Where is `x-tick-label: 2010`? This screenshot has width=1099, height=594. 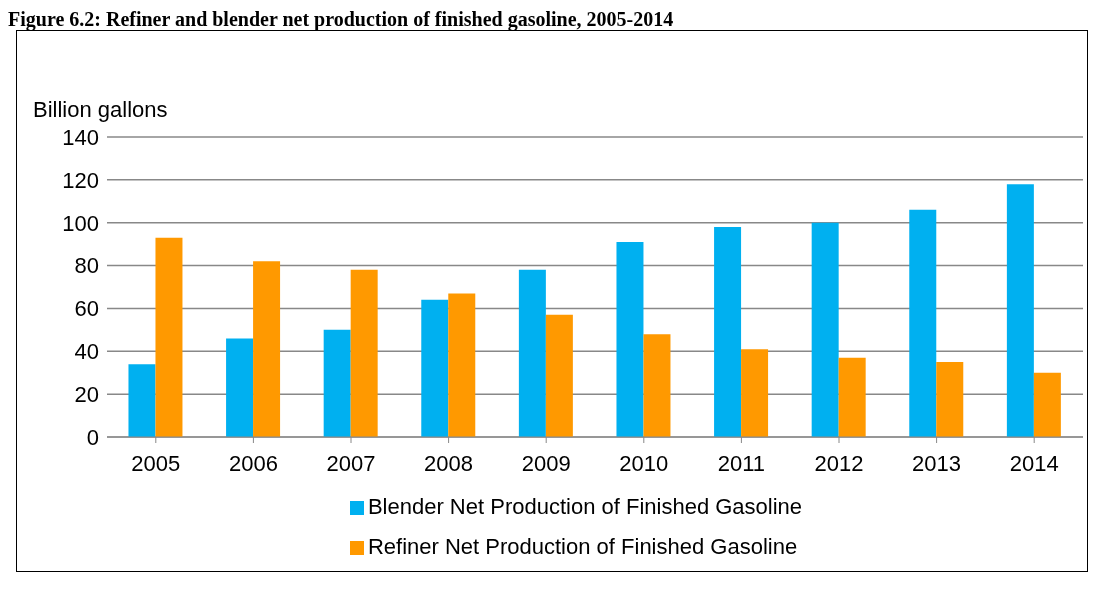 x-tick-label: 2010 is located at coordinates (644, 463).